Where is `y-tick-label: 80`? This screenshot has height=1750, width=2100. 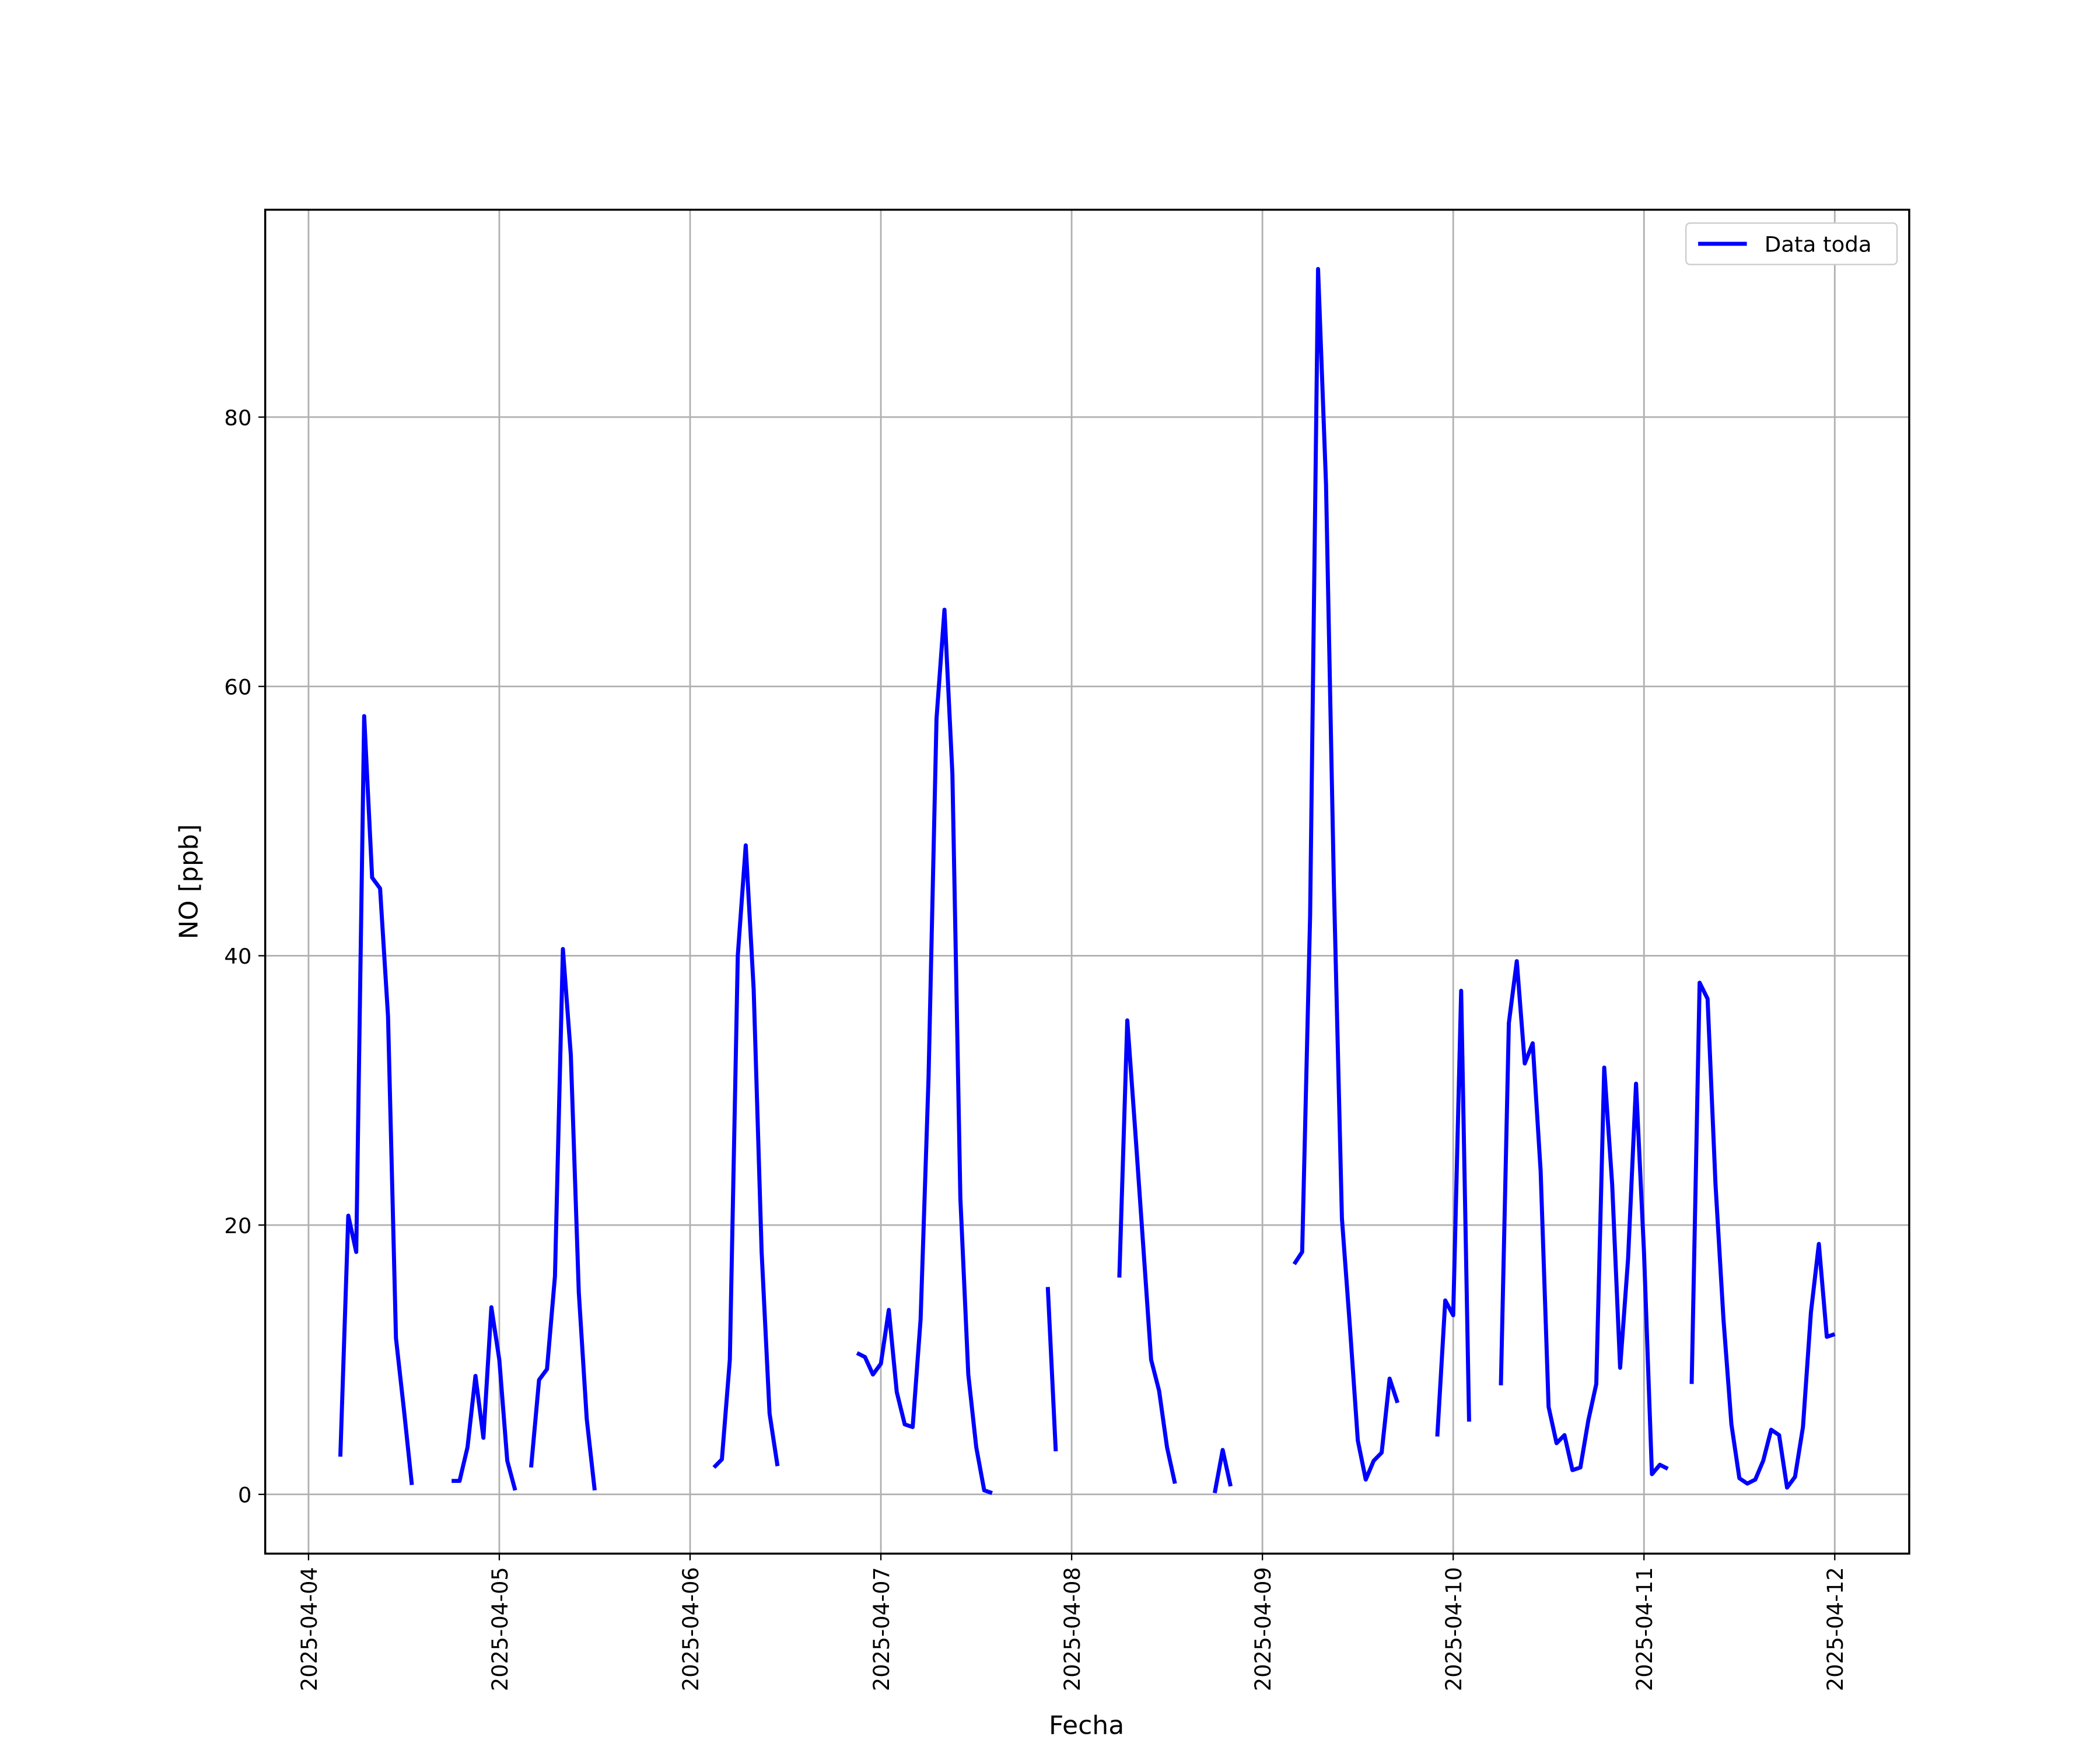
y-tick-label: 80 is located at coordinates (237, 417).